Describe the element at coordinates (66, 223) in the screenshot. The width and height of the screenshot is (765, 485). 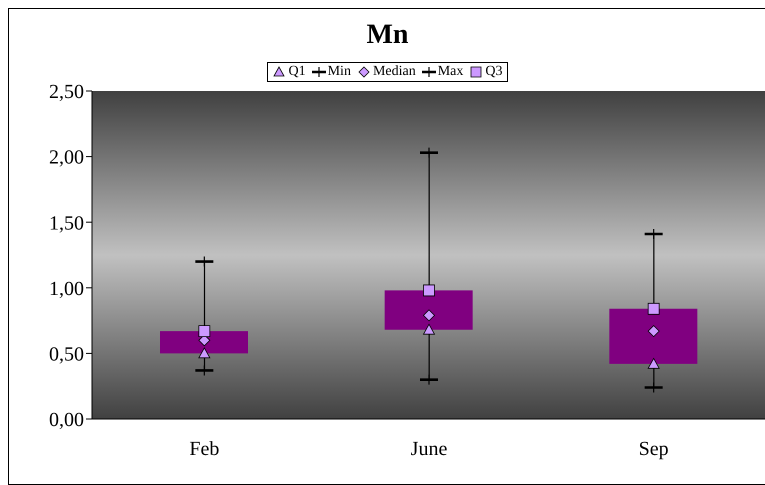
I see `y-tick-label: 1,50` at that location.